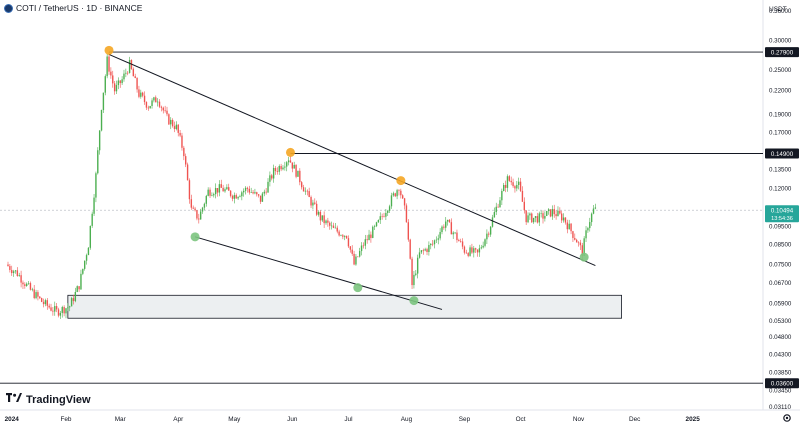 The height and width of the screenshot is (424, 800). Describe the element at coordinates (348, 419) in the screenshot. I see `time-tick-label: Jul` at that location.